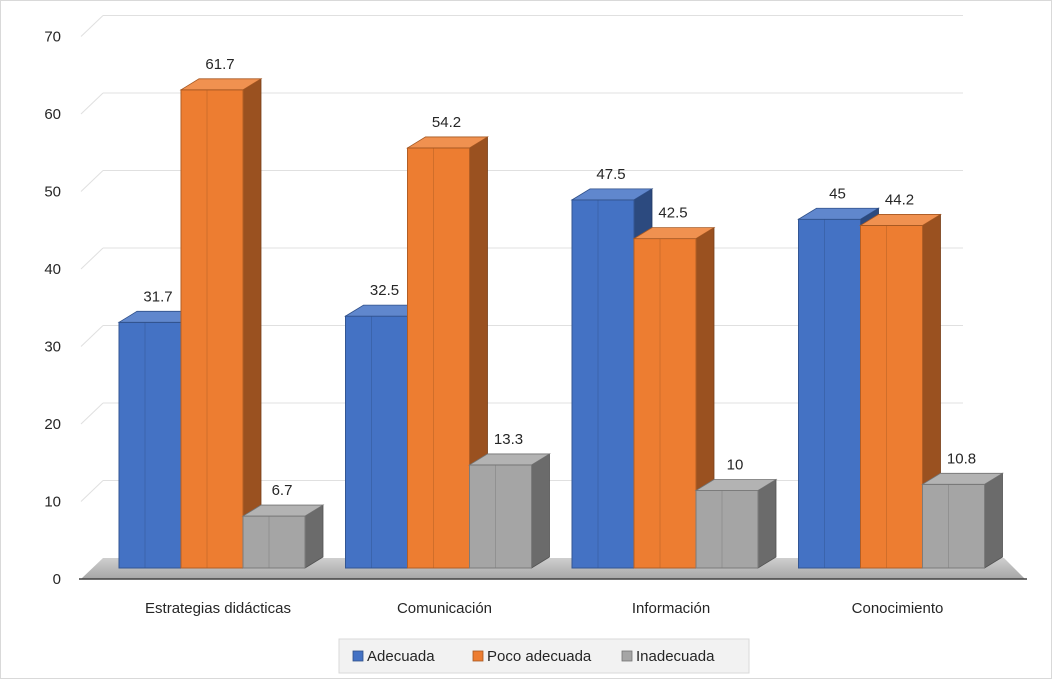  What do you see at coordinates (735, 465) in the screenshot?
I see `data-label: 10` at bounding box center [735, 465].